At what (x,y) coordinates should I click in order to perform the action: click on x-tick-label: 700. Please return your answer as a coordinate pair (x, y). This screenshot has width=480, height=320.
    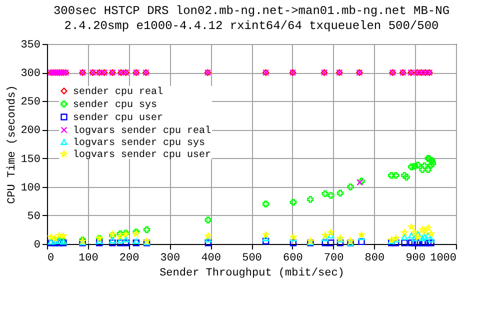
    Looking at the image, I should click on (334, 258).